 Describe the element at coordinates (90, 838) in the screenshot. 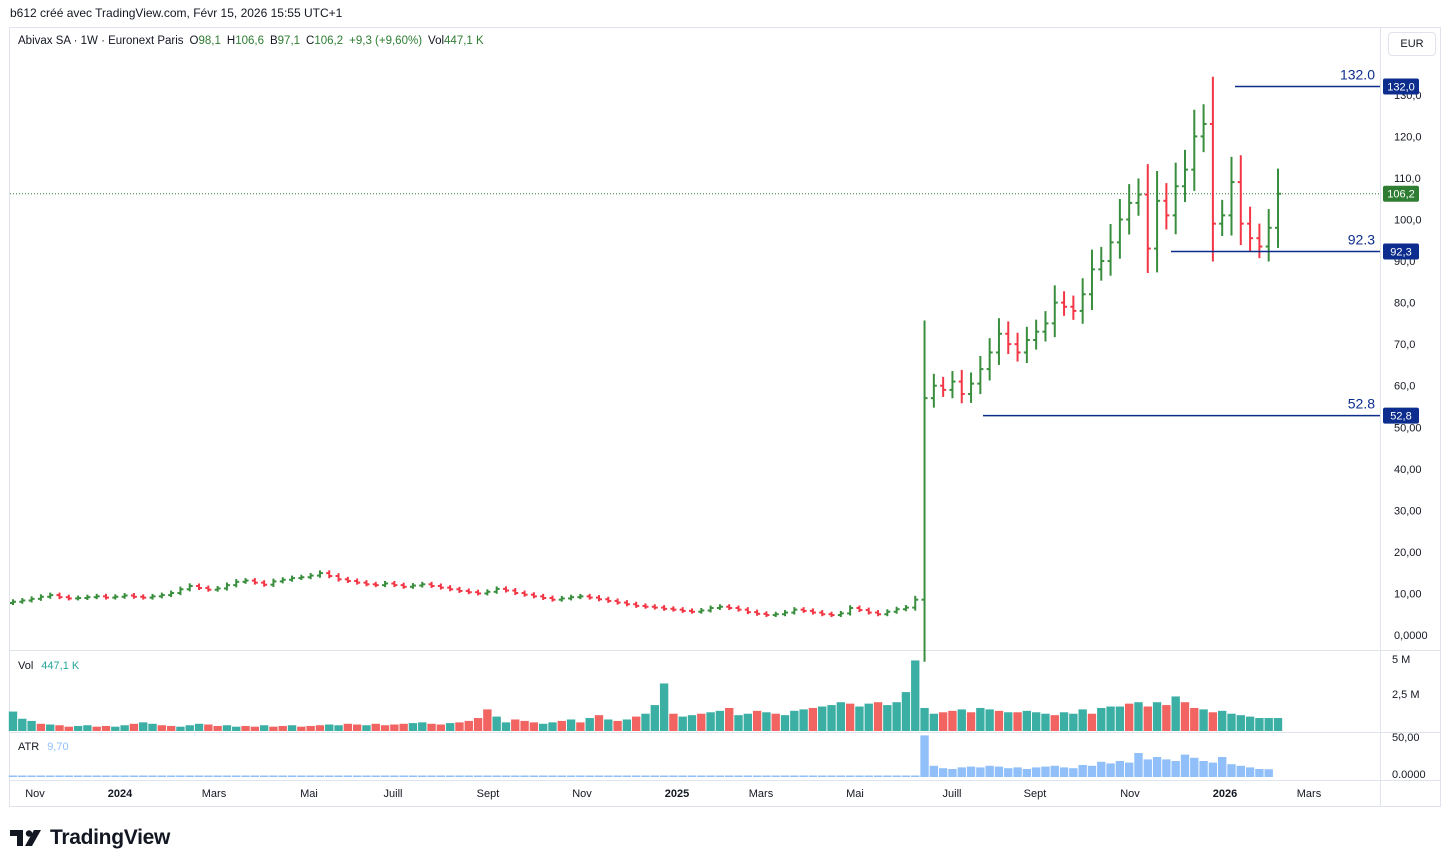

I see `tradingview-logo: TradingView` at that location.